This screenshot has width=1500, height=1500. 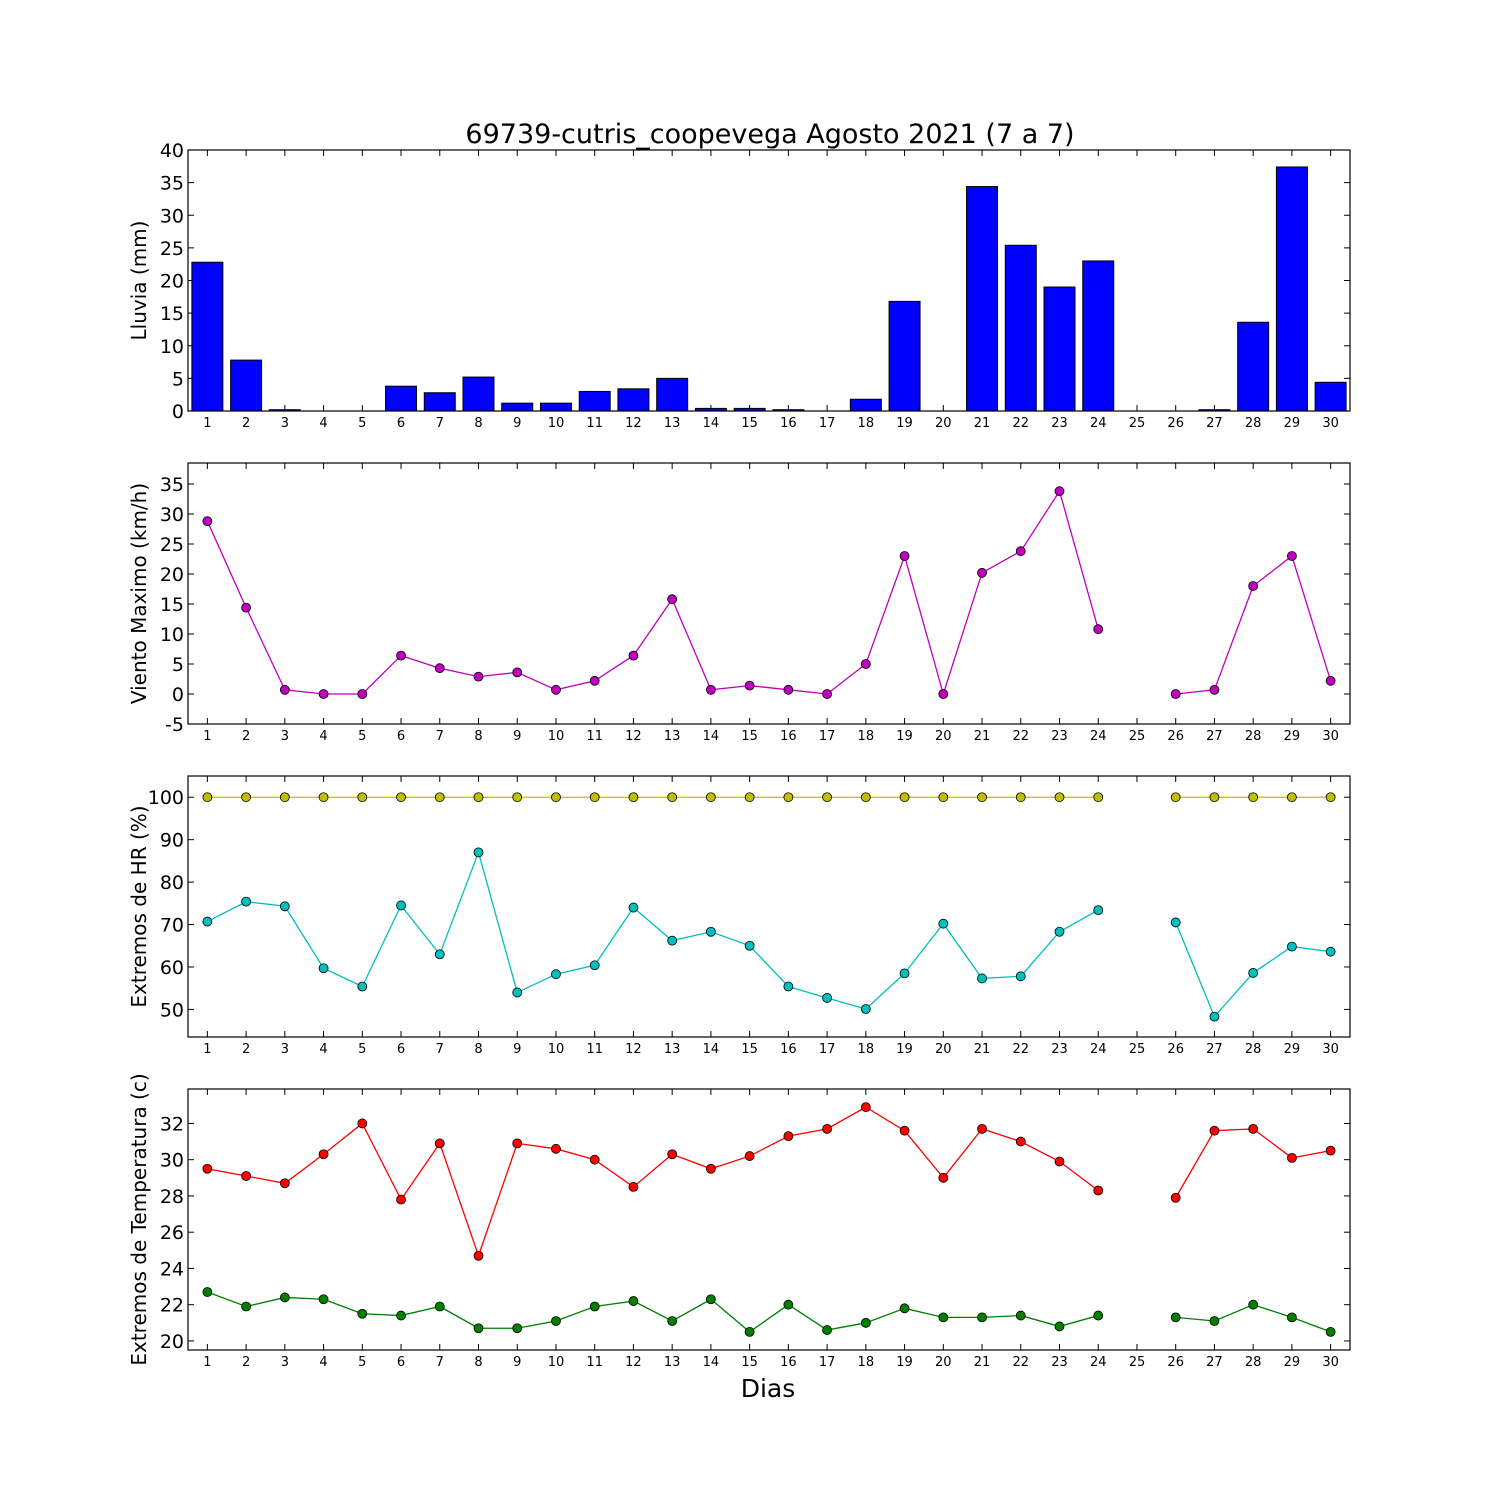 I want to click on y-tick-label: 5, so click(x=178, y=379).